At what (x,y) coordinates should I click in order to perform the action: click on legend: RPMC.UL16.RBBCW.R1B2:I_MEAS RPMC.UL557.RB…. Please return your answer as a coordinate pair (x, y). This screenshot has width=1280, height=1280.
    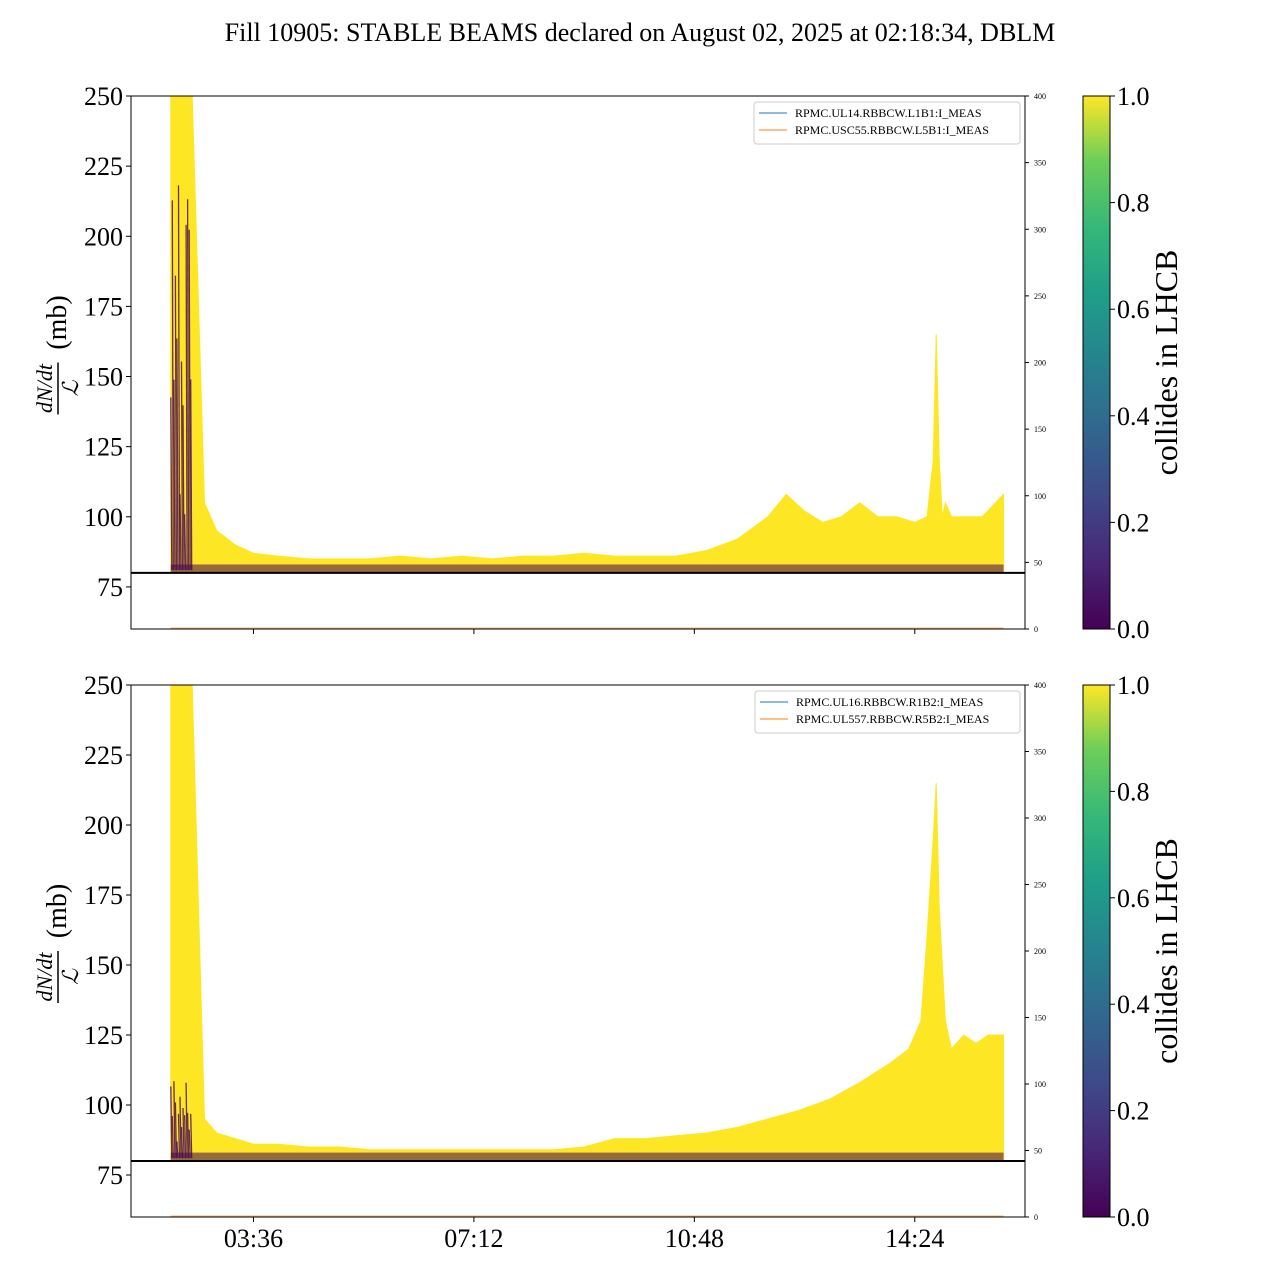
    Looking at the image, I should click on (887, 712).